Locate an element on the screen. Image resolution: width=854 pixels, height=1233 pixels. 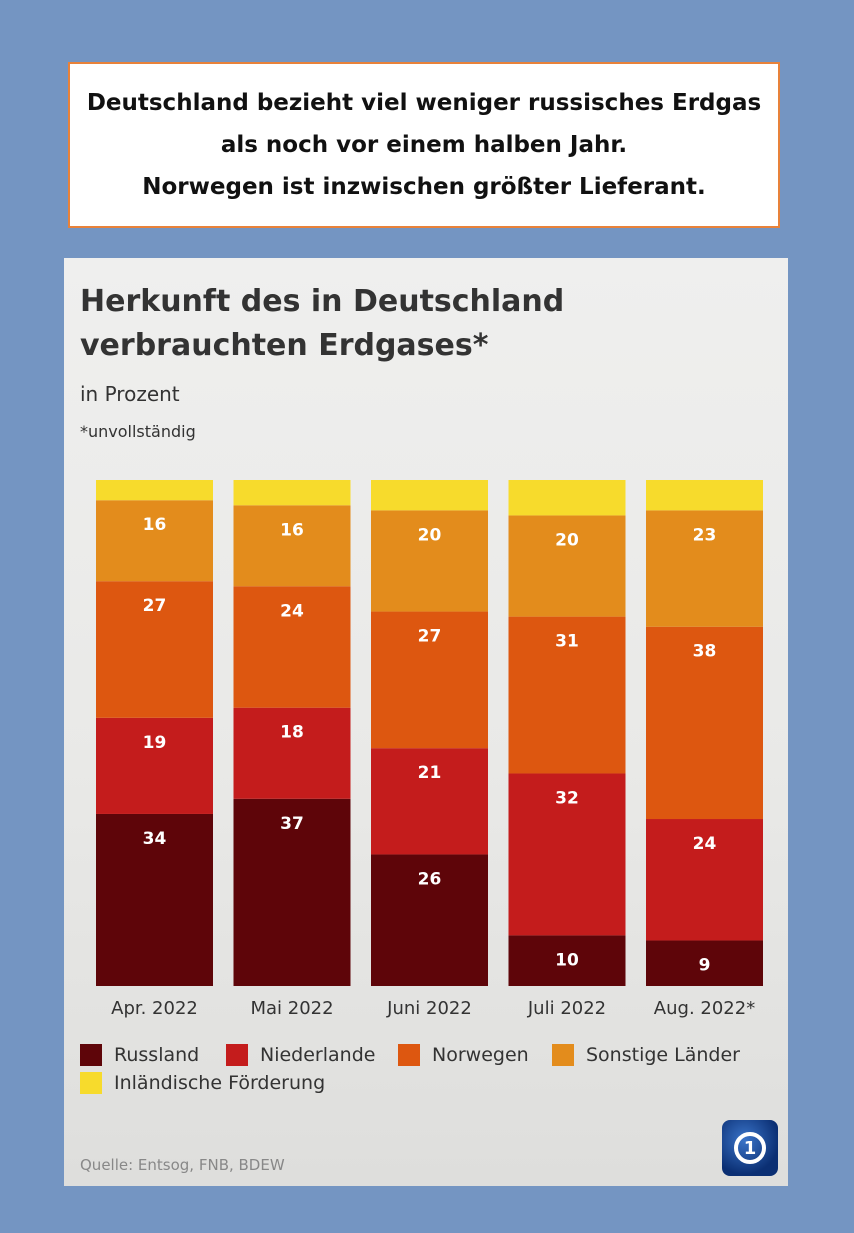
legend-item: Norwegen is located at coordinates (463, 1055).